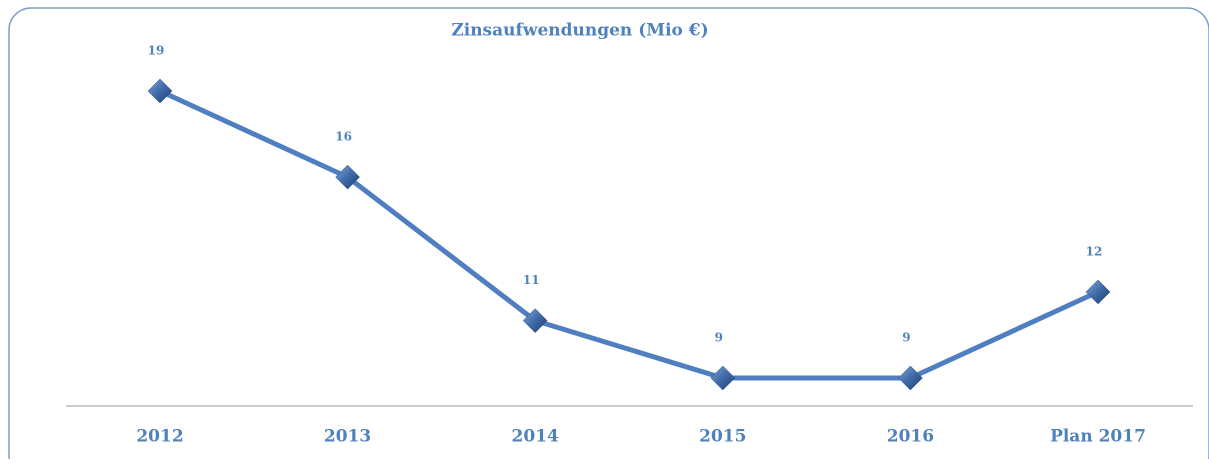 This screenshot has width=1209, height=463. I want to click on x-tick-label: 2014, so click(535, 437).